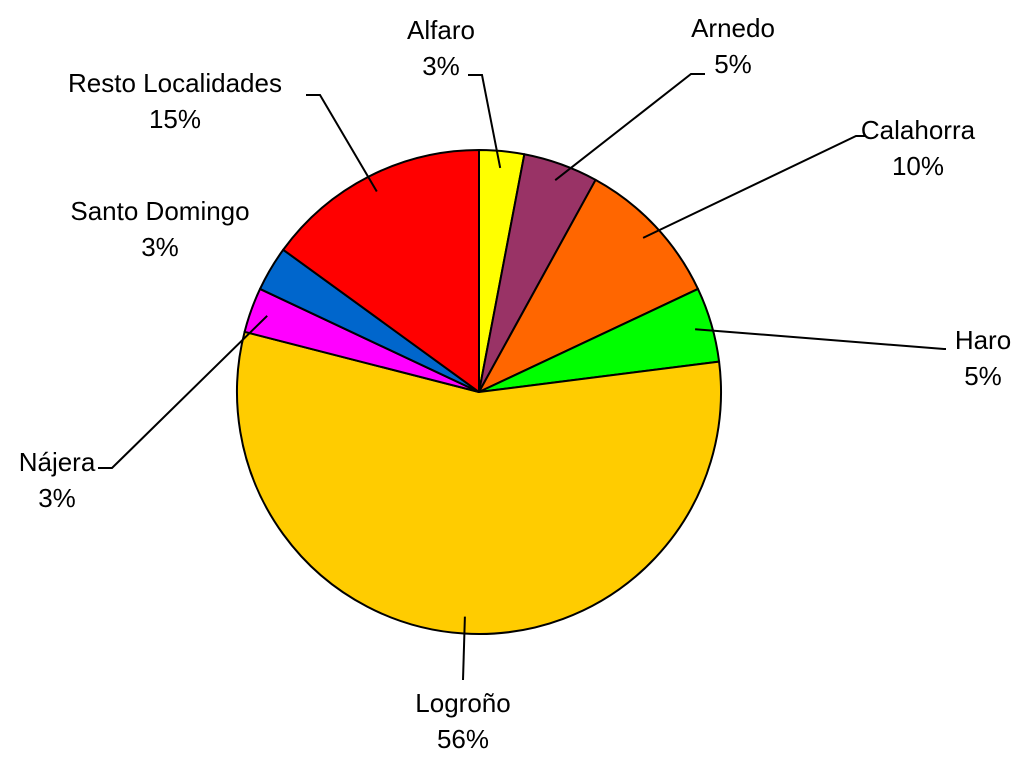  What do you see at coordinates (175, 119) in the screenshot?
I see `slice-label-percent-resto-localidades: 15%` at bounding box center [175, 119].